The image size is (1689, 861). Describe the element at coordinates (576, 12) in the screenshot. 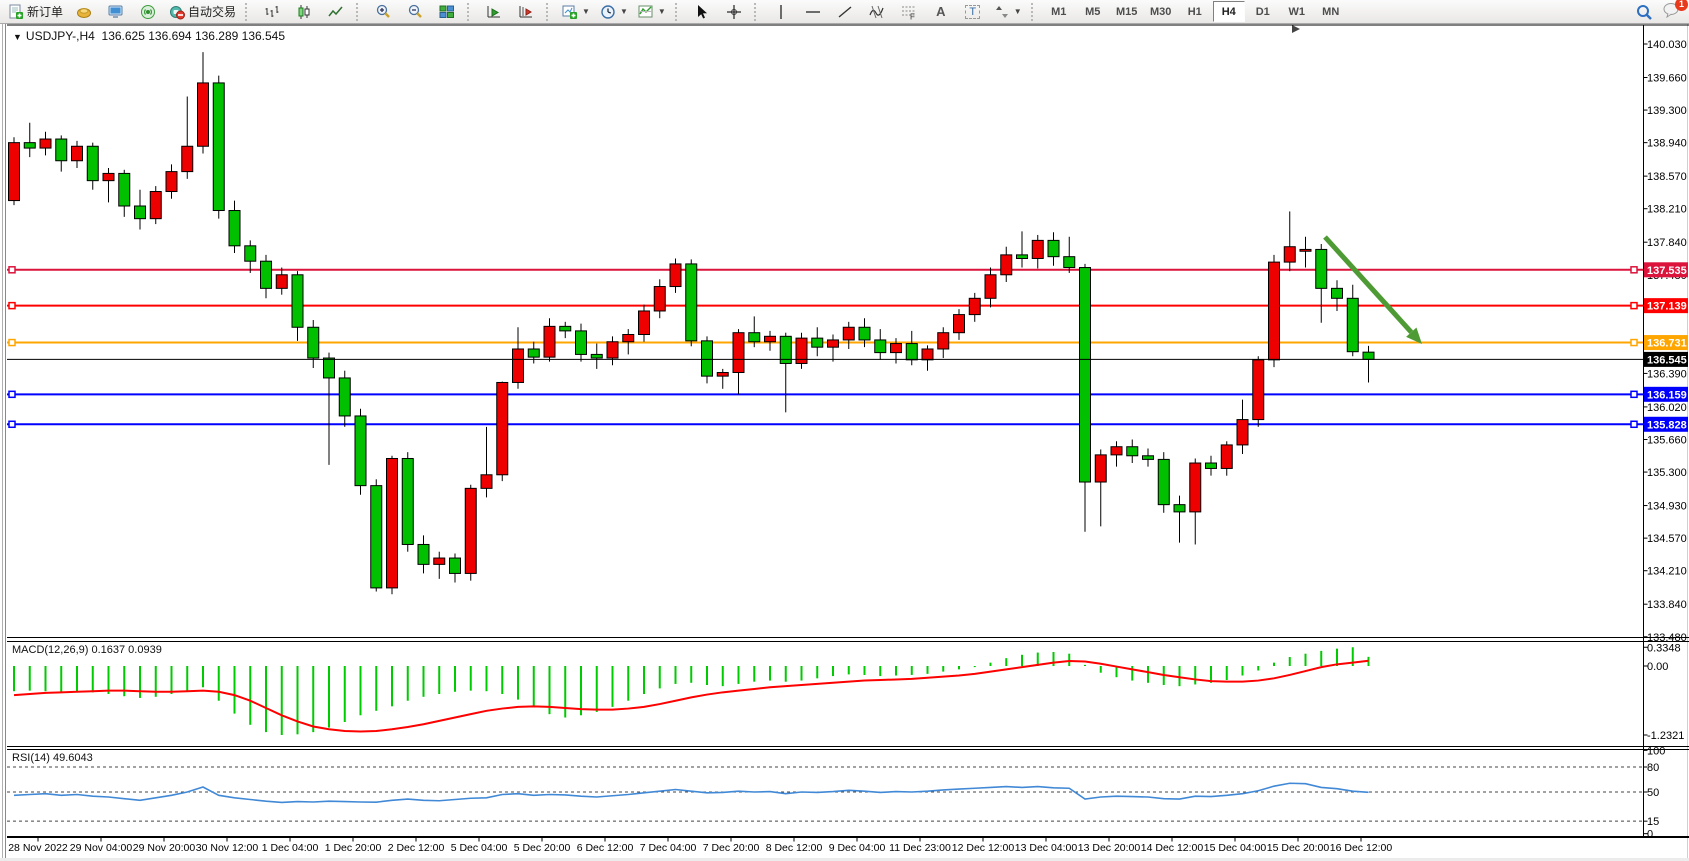

I see `new-chart-button: ▼` at that location.